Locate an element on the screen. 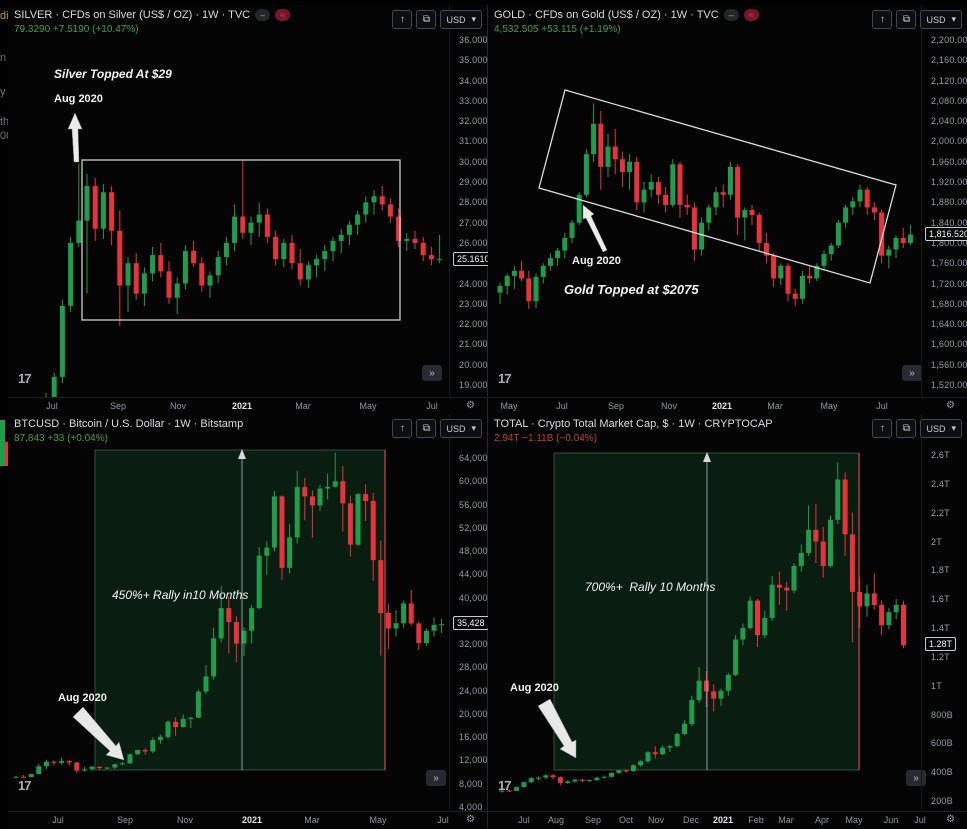  silver-time-axis: ⚙ Jul Sep Nov 2021 Mar May Jul is located at coordinates (247, 405).